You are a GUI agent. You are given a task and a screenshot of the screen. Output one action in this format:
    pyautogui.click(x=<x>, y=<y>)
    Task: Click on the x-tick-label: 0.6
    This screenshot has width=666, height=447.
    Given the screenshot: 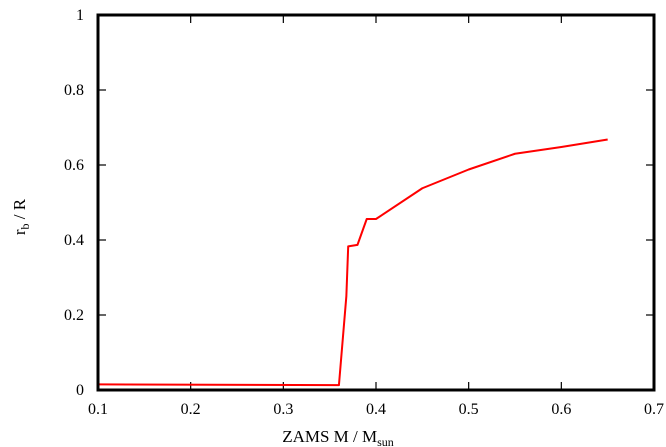 What is the action you would take?
    pyautogui.click(x=561, y=409)
    